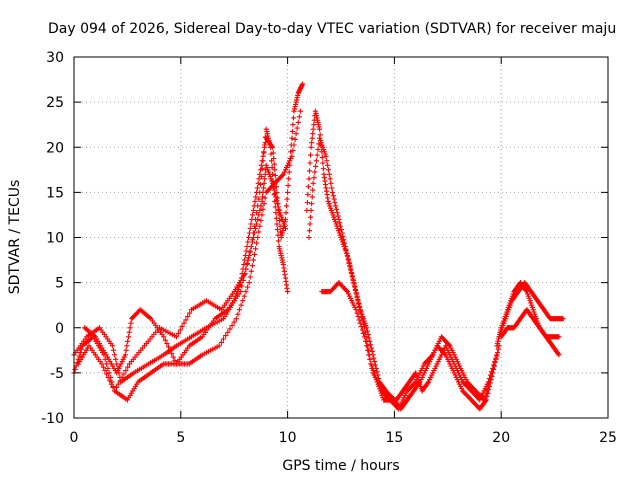 The image size is (640, 480). Describe the element at coordinates (52, 238) in the screenshot. I see `y-tick-labels: -10 -5 0 5 10 15 20 25 30` at that location.